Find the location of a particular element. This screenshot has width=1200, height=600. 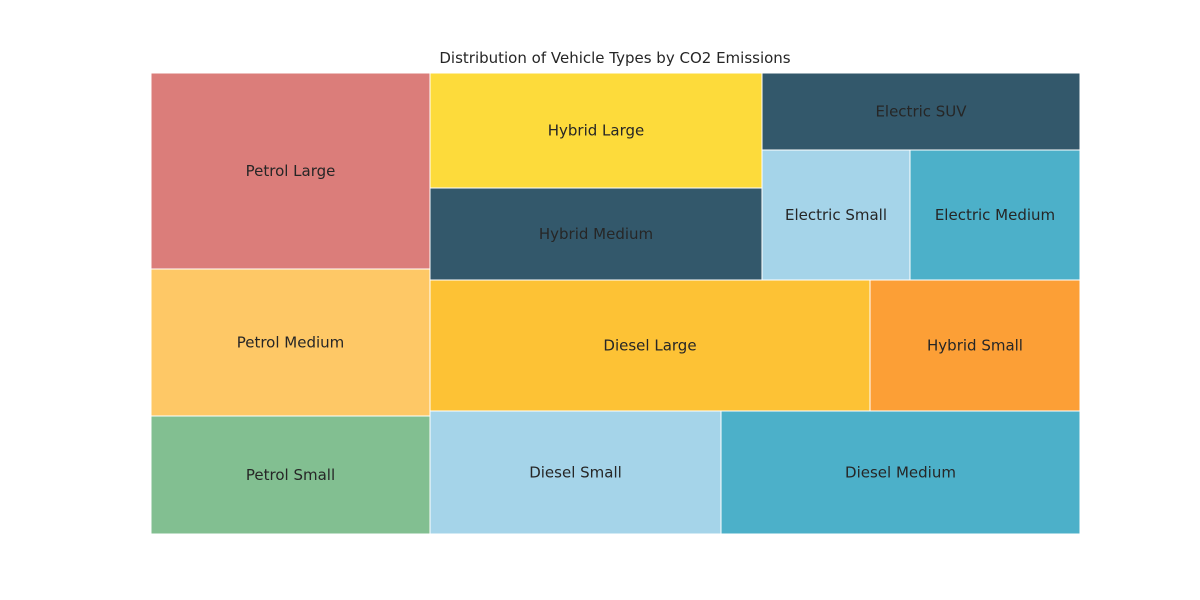

tile-petrol-small: Petrol Small is located at coordinates (290, 475).